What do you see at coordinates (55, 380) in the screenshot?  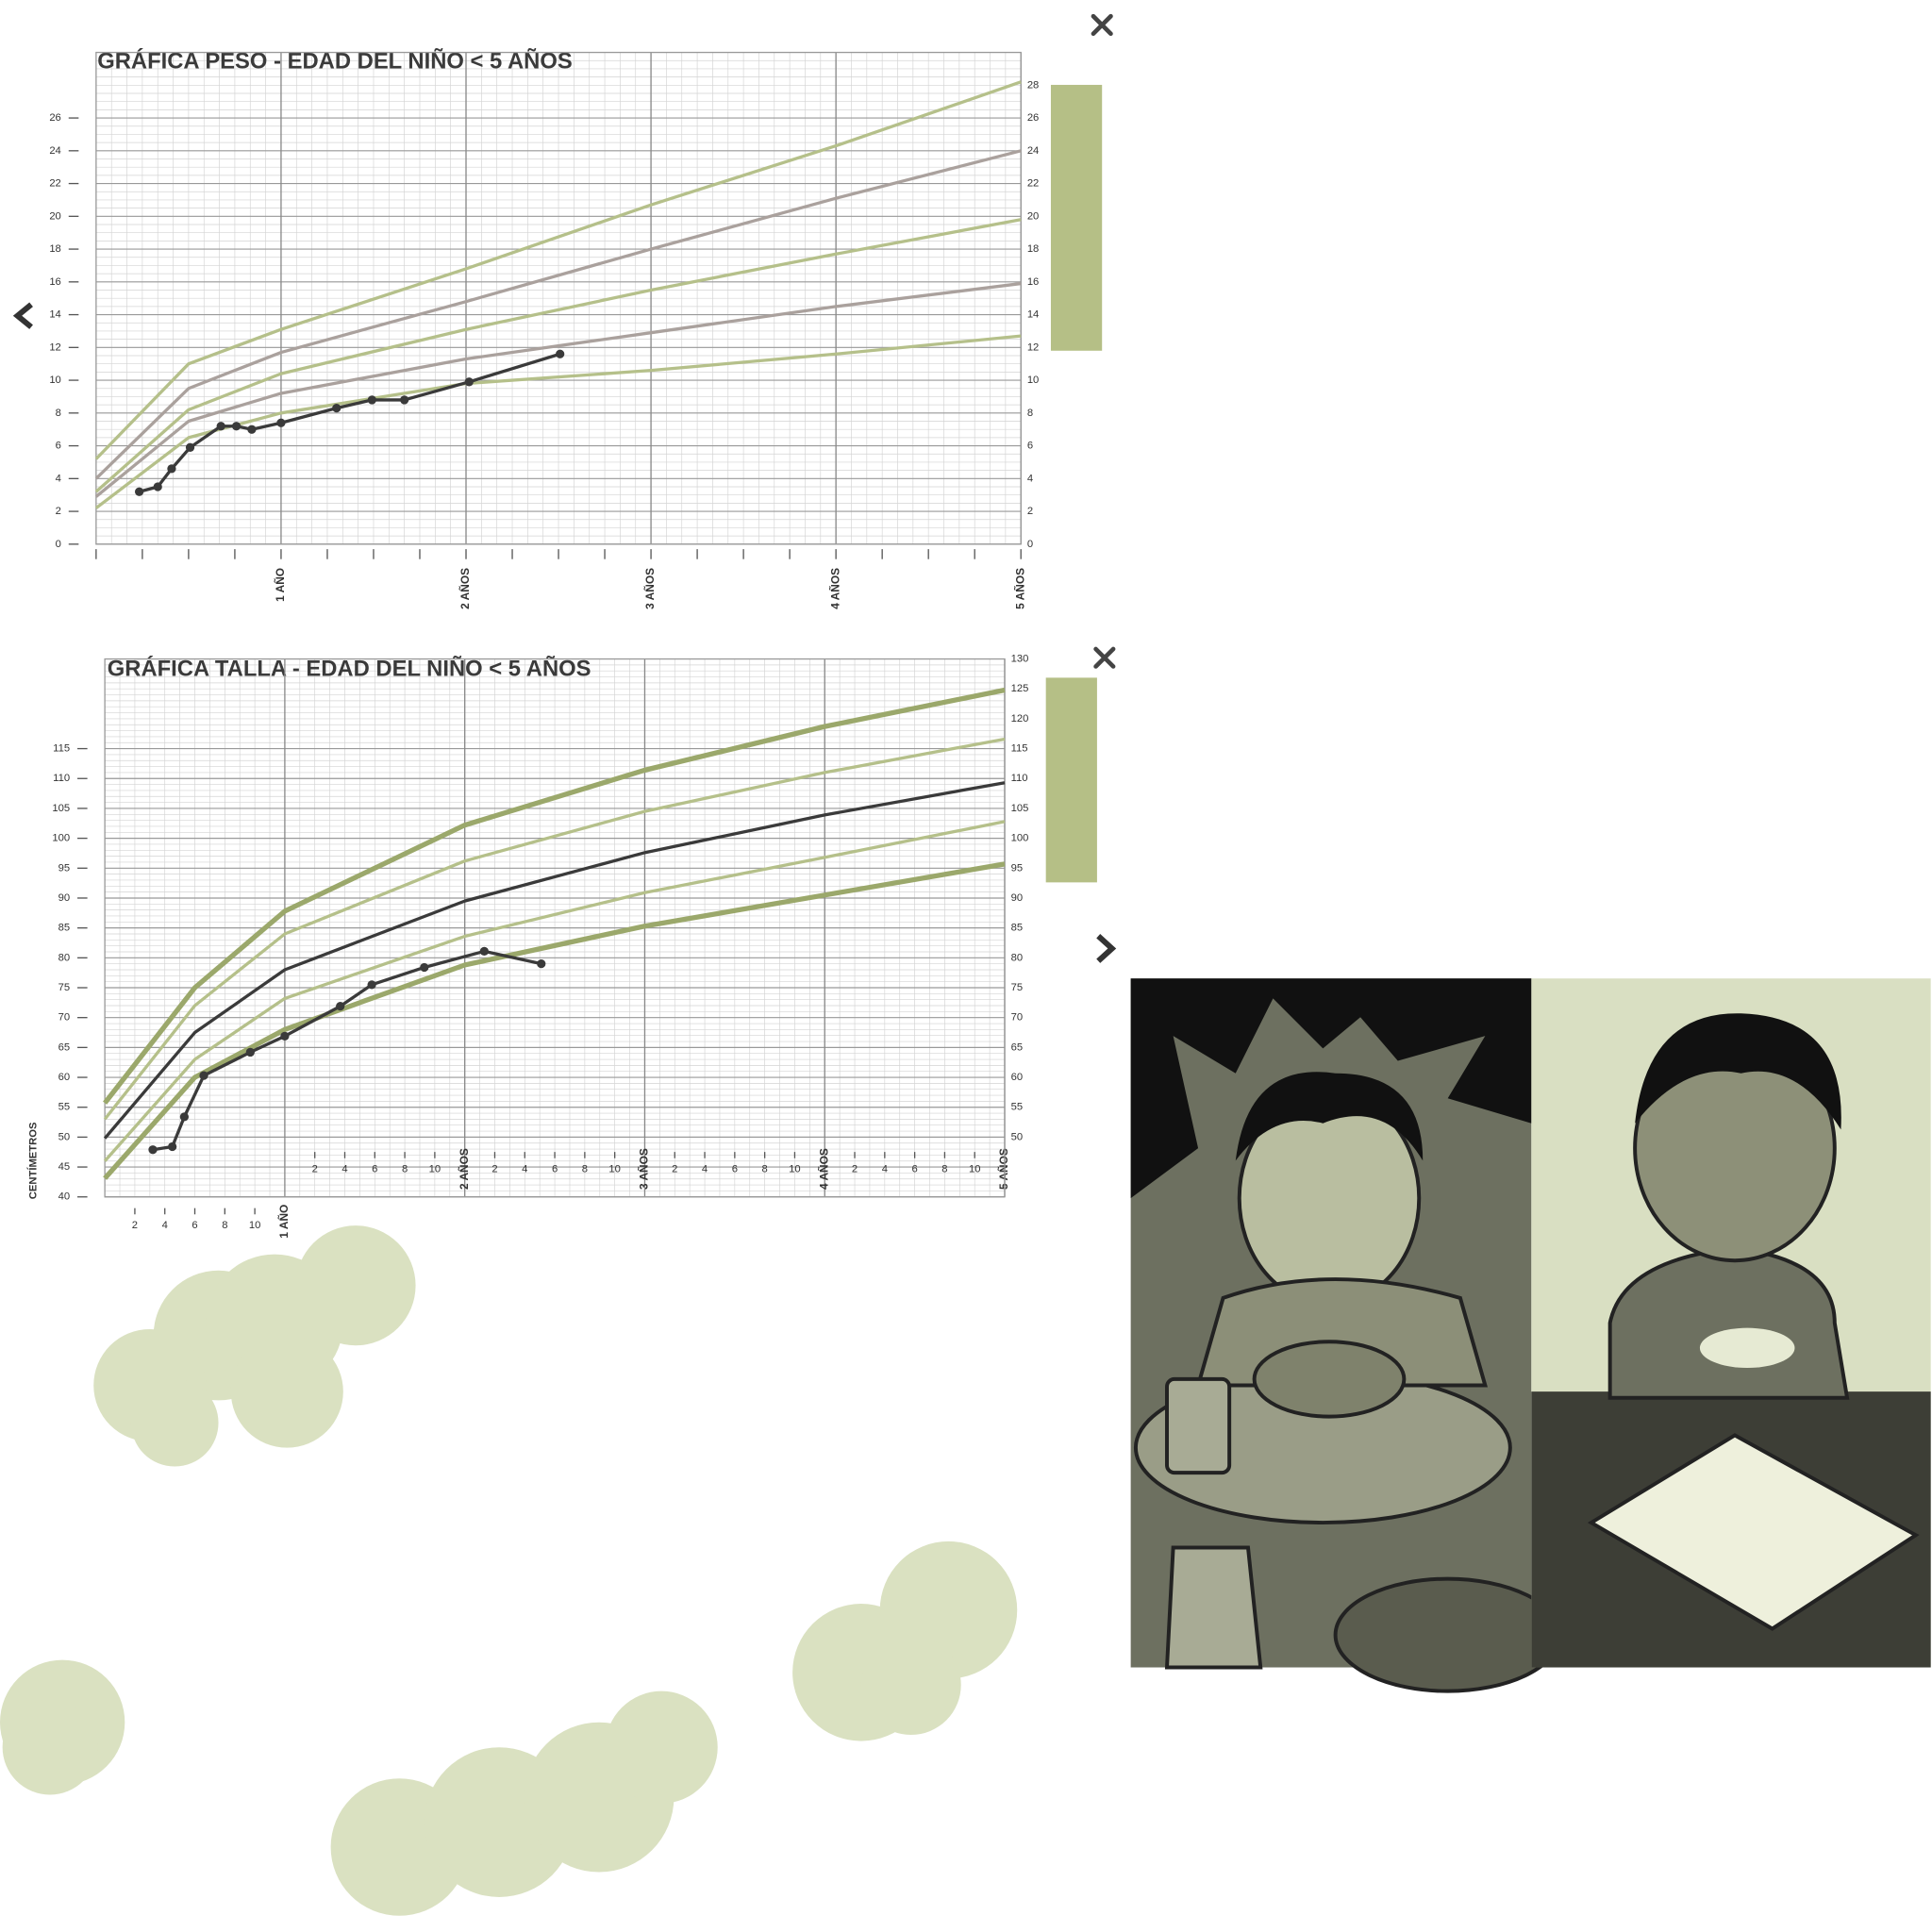 I see `y-tick-label: 10` at bounding box center [55, 380].